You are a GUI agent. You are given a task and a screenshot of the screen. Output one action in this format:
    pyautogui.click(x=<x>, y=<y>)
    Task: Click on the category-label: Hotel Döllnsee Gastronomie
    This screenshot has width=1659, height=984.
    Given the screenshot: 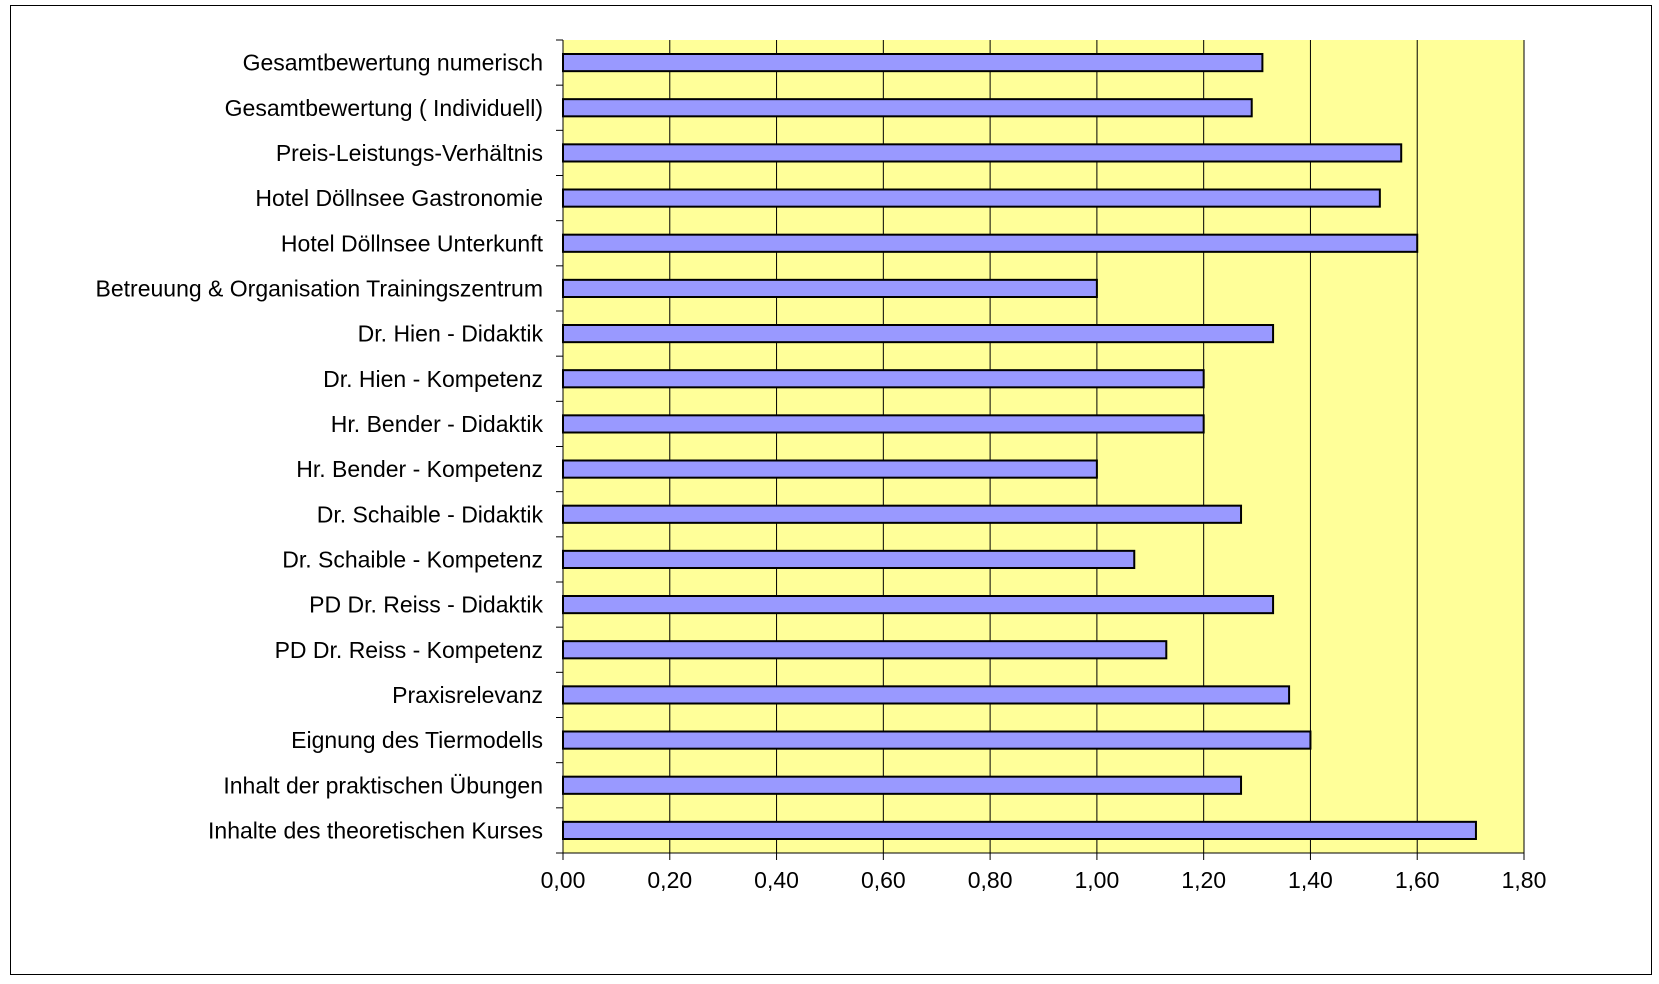 What is the action you would take?
    pyautogui.click(x=399, y=198)
    